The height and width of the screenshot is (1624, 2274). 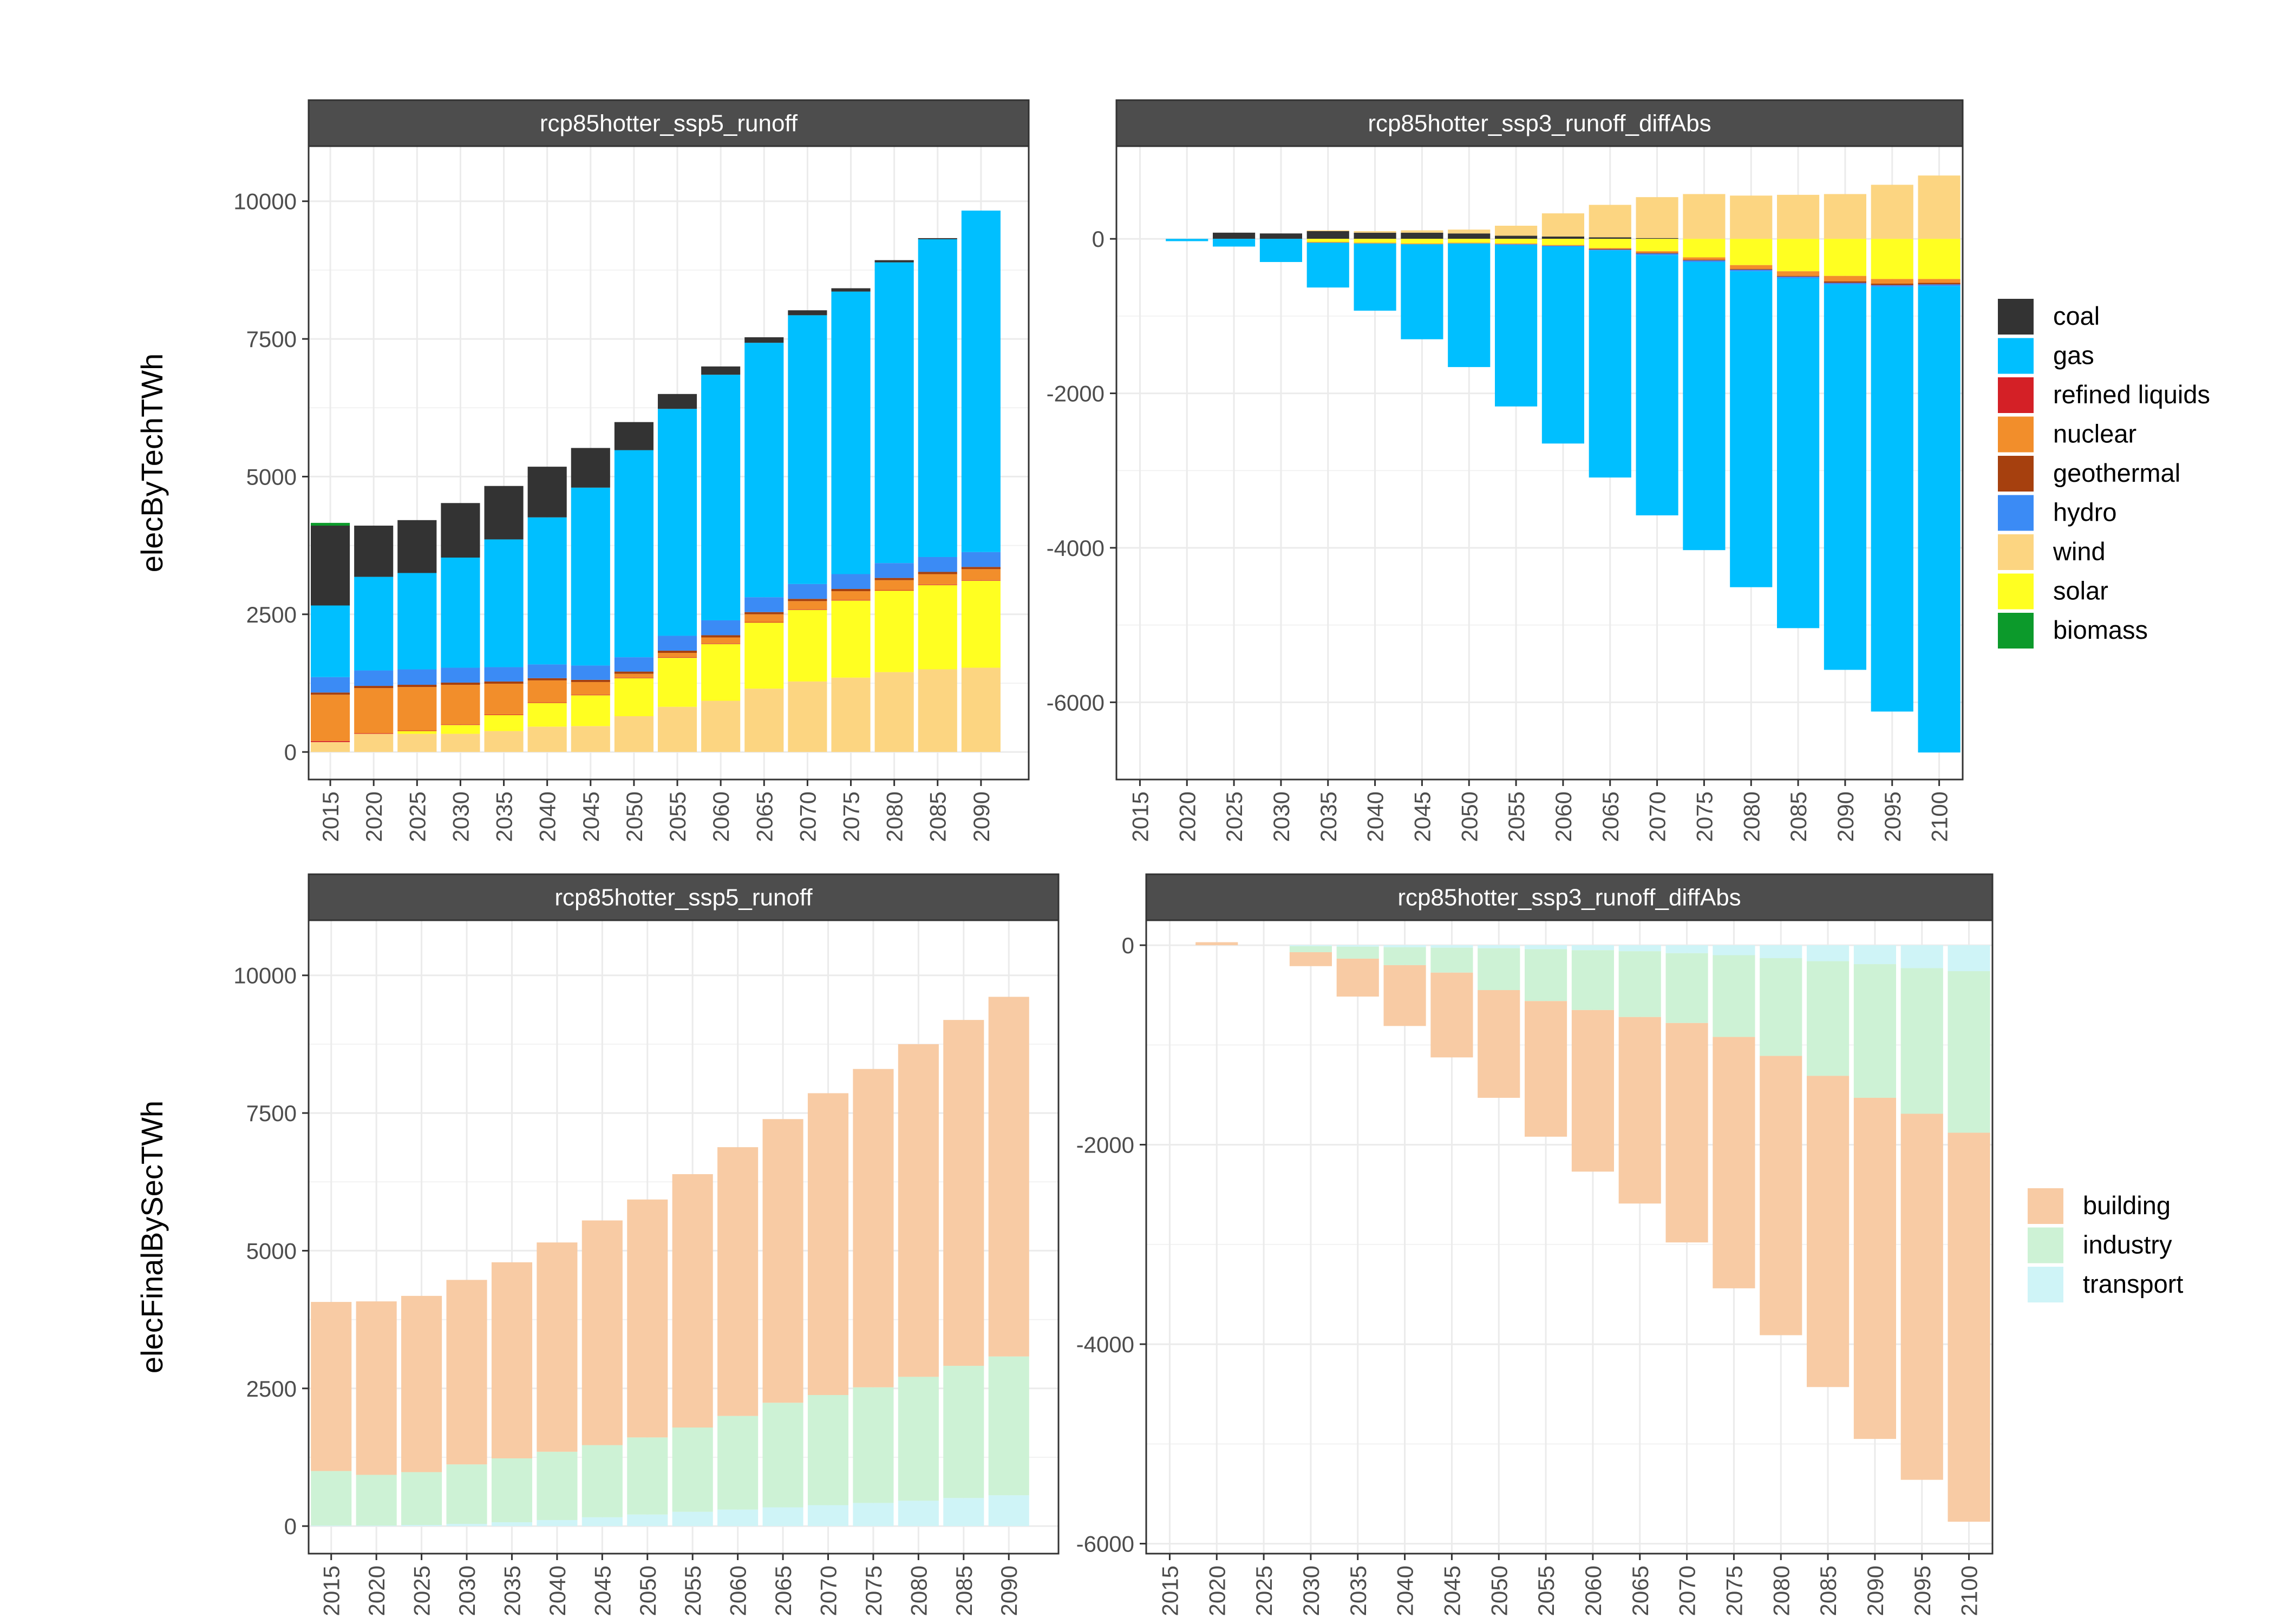 I want to click on y-axis-title-elec-by-tech: elecByTechTWh, so click(x=152, y=463).